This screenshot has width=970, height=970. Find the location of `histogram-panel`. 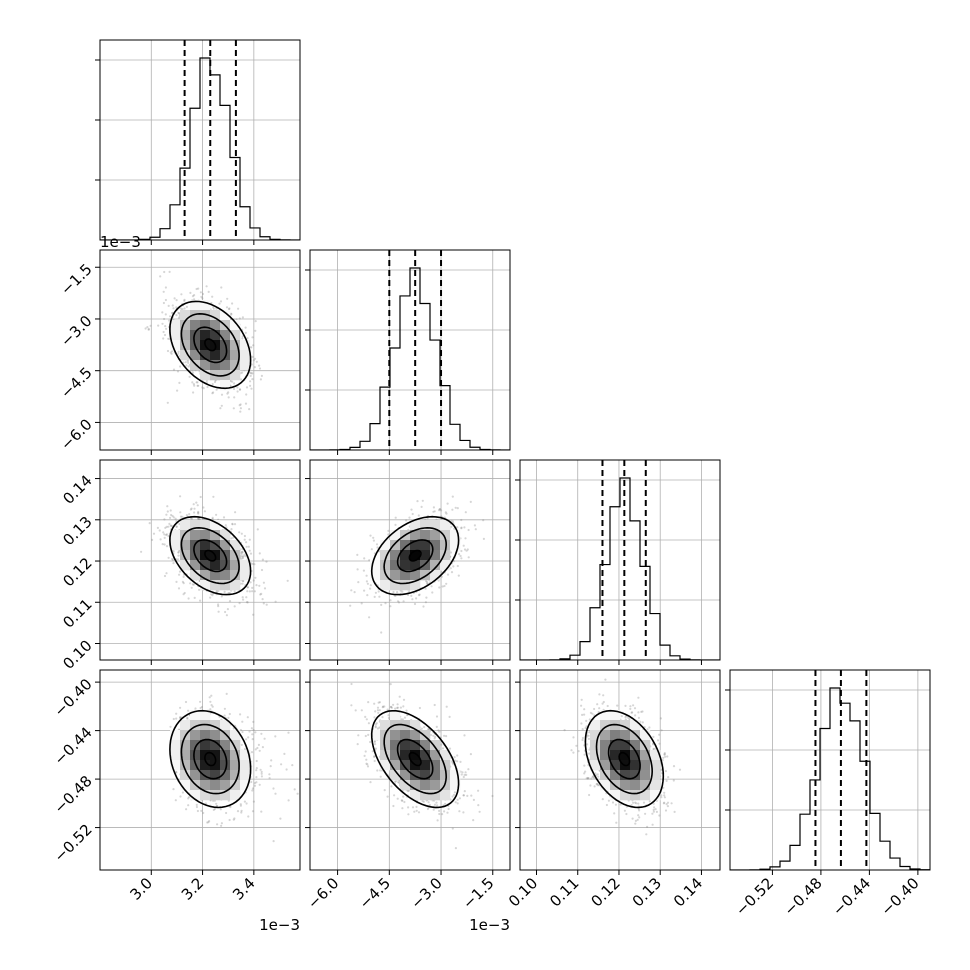

histogram-panel is located at coordinates (408, 352).